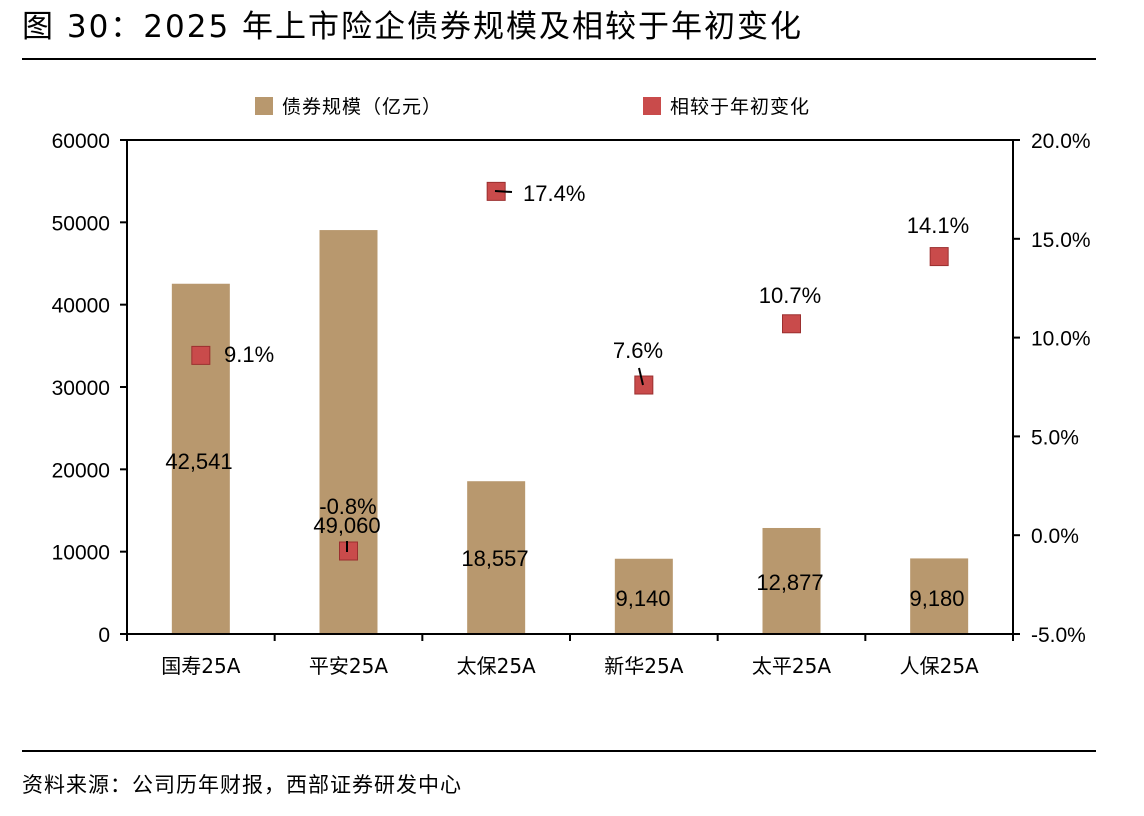 The image size is (1144, 816). I want to click on bar-value-label-1: 49,060, so click(346, 525).